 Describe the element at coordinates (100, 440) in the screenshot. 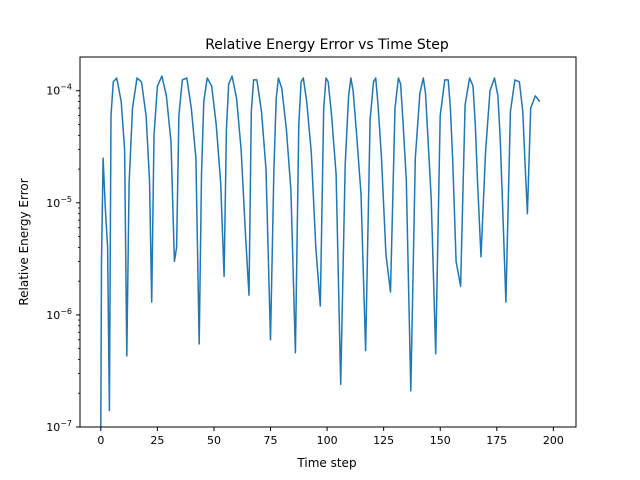

I see `x-tick-label: 0` at that location.